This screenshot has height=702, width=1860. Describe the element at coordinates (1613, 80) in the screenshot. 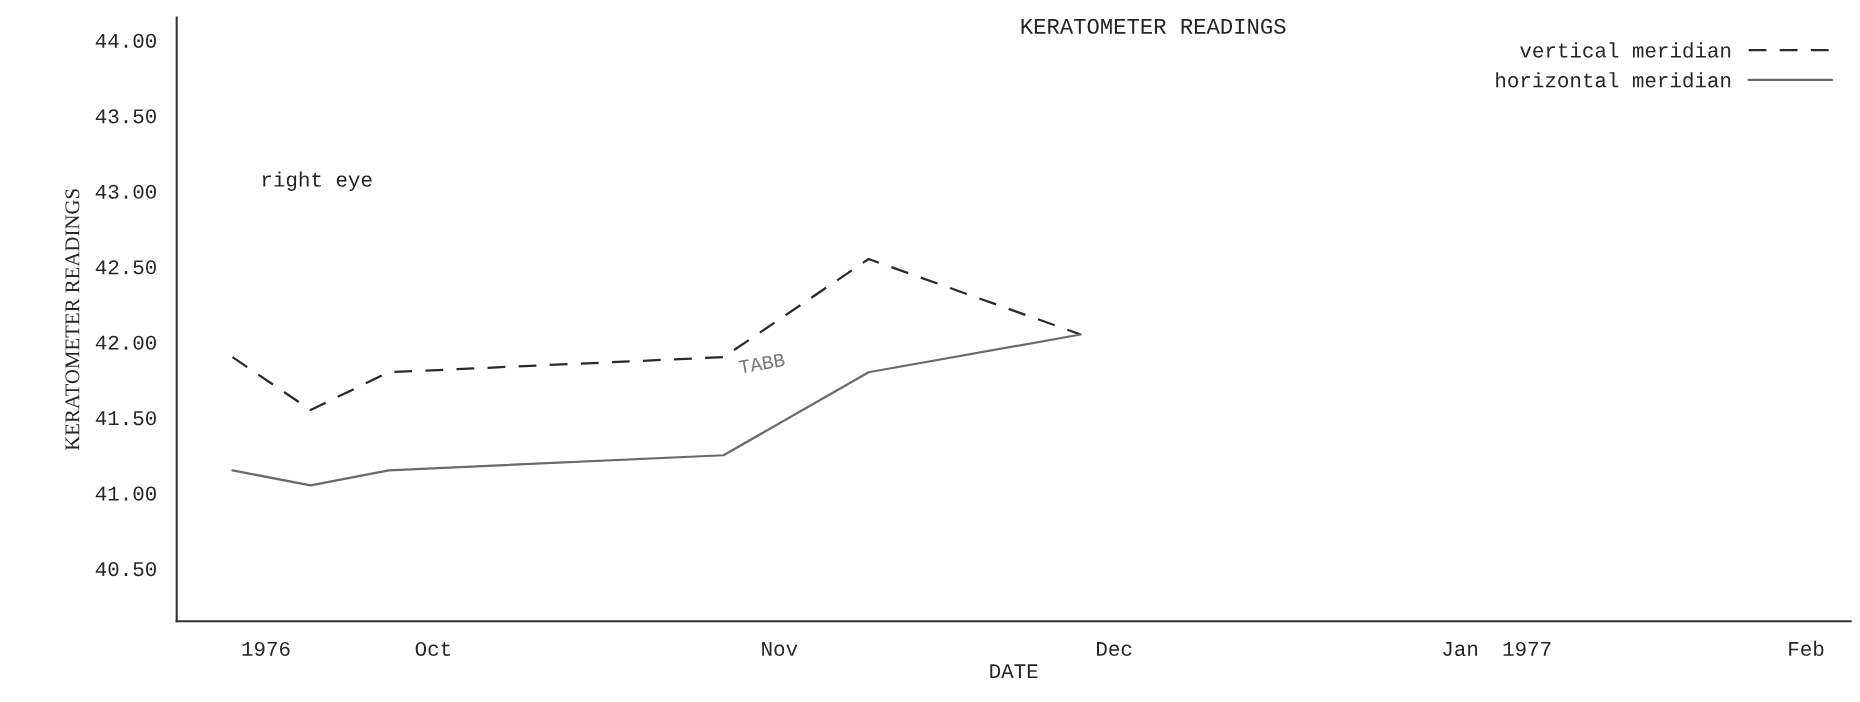

I see `legend-label: horizontal meridian` at that location.